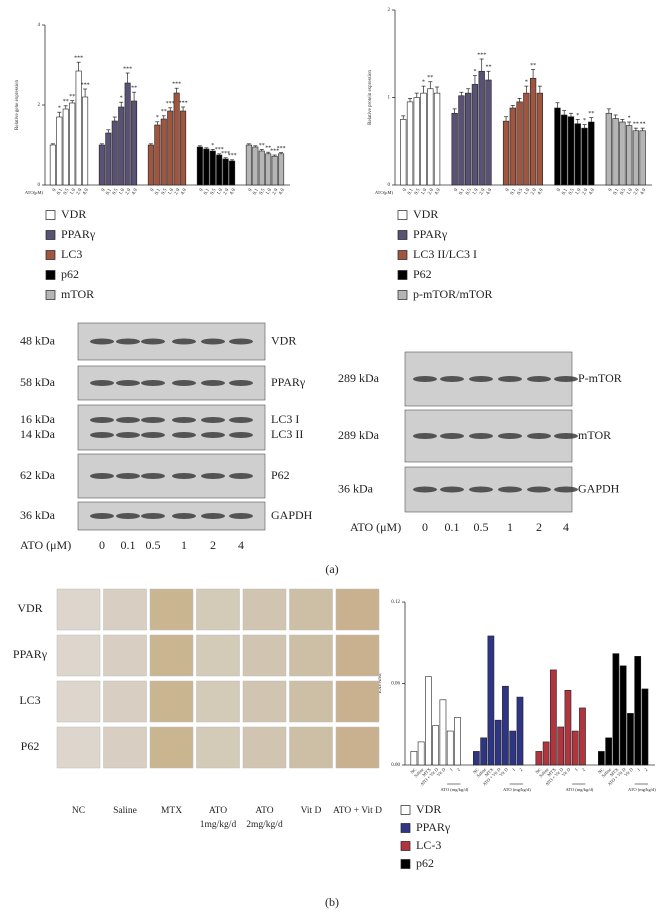  I want to click on protein-label: P62, so click(280, 475).